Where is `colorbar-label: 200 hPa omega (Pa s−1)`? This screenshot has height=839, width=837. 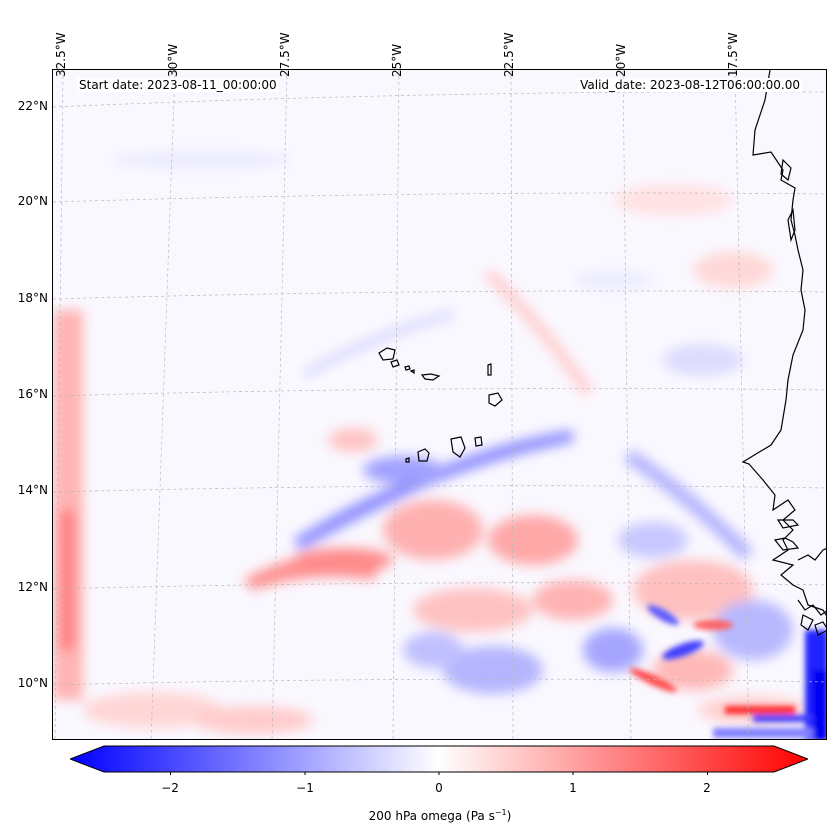
colorbar-label: 200 hPa omega (Pa s−1) is located at coordinates (418, 815).